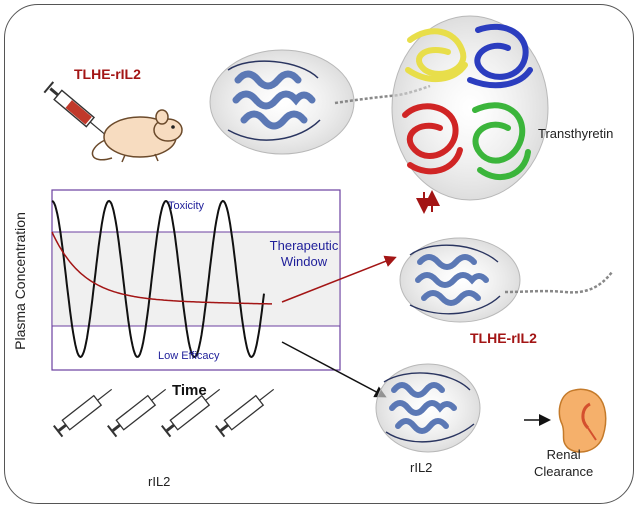 The height and width of the screenshot is (510, 640). What do you see at coordinates (506, 280) in the screenshot?
I see `tlhe-ril2-protein-mid` at bounding box center [506, 280].